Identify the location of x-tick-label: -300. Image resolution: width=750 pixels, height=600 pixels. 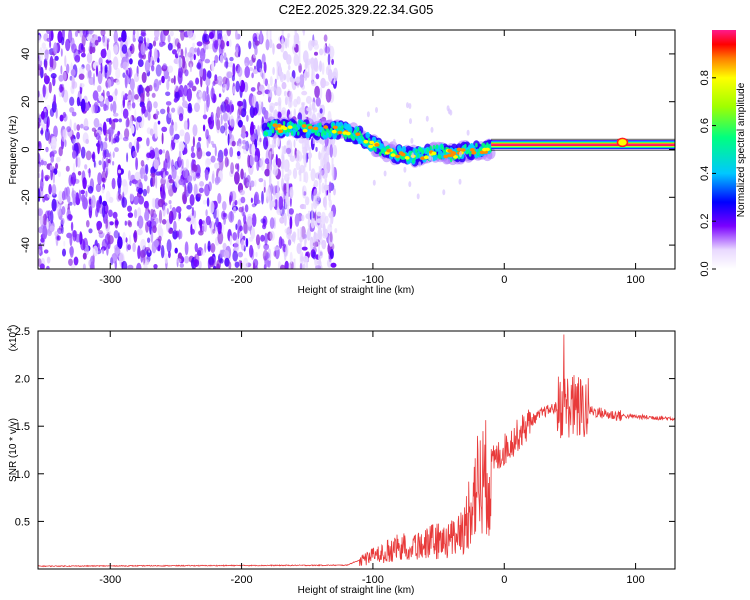
(110, 280).